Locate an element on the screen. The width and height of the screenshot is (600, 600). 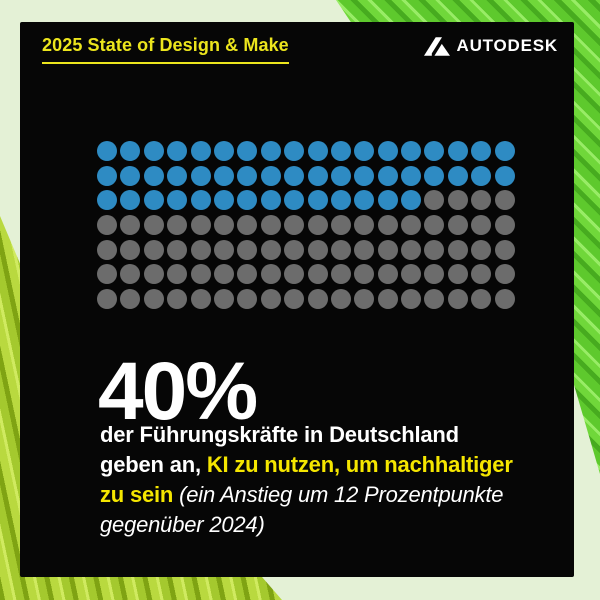
caption-line: geben an, KI zu nutzen, um nachhaltiger is located at coordinates (335, 465).